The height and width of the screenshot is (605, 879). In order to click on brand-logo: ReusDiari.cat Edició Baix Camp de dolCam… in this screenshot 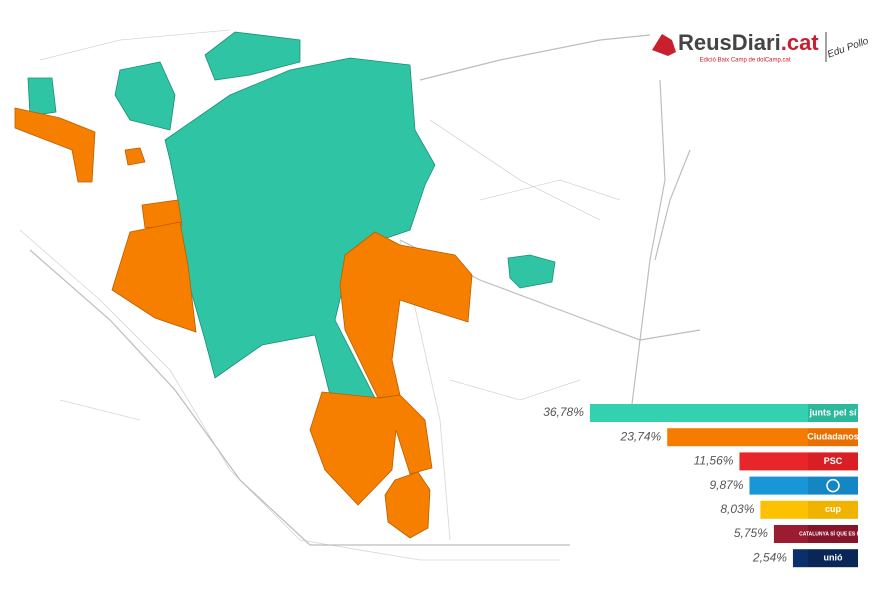, I will do `click(761, 47)`.